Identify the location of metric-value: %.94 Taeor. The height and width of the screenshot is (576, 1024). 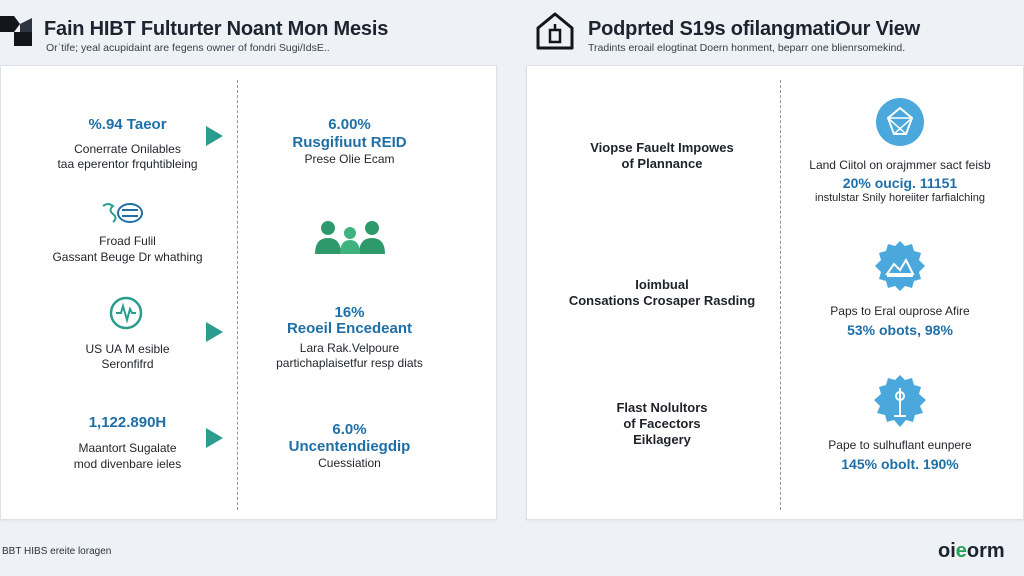
(127, 124).